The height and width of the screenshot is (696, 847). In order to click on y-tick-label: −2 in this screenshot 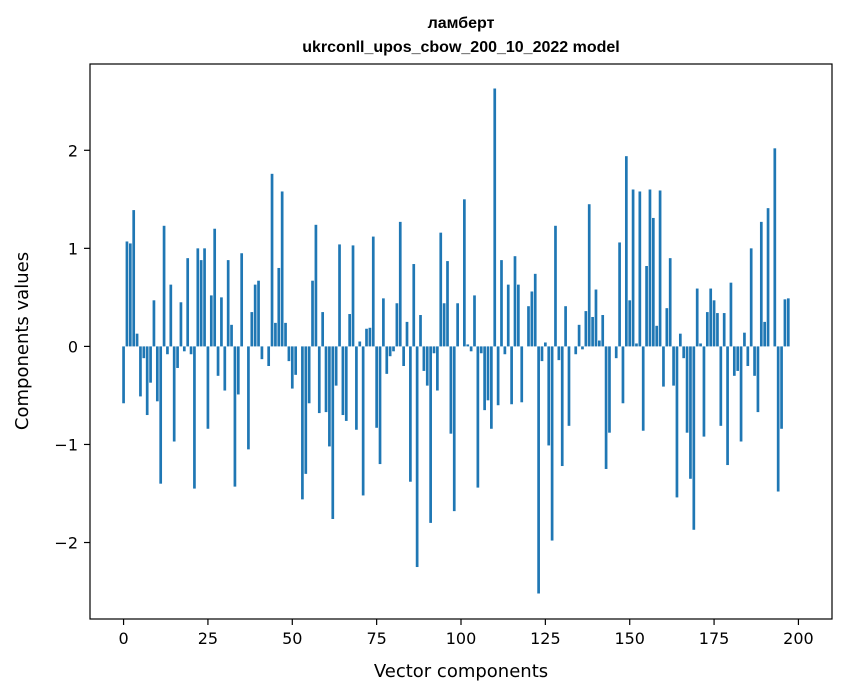, I will do `click(66, 543)`.